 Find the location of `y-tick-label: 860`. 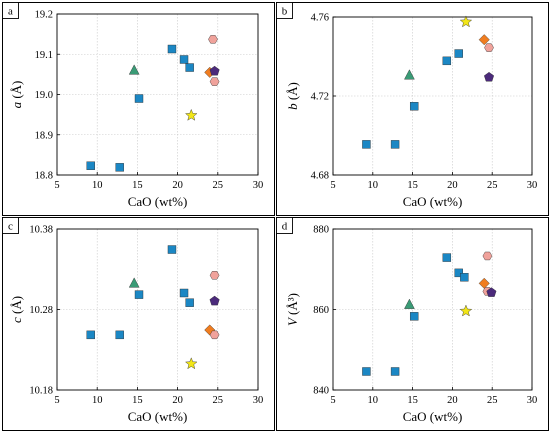

y-tick-label: 860 is located at coordinates (321, 310).